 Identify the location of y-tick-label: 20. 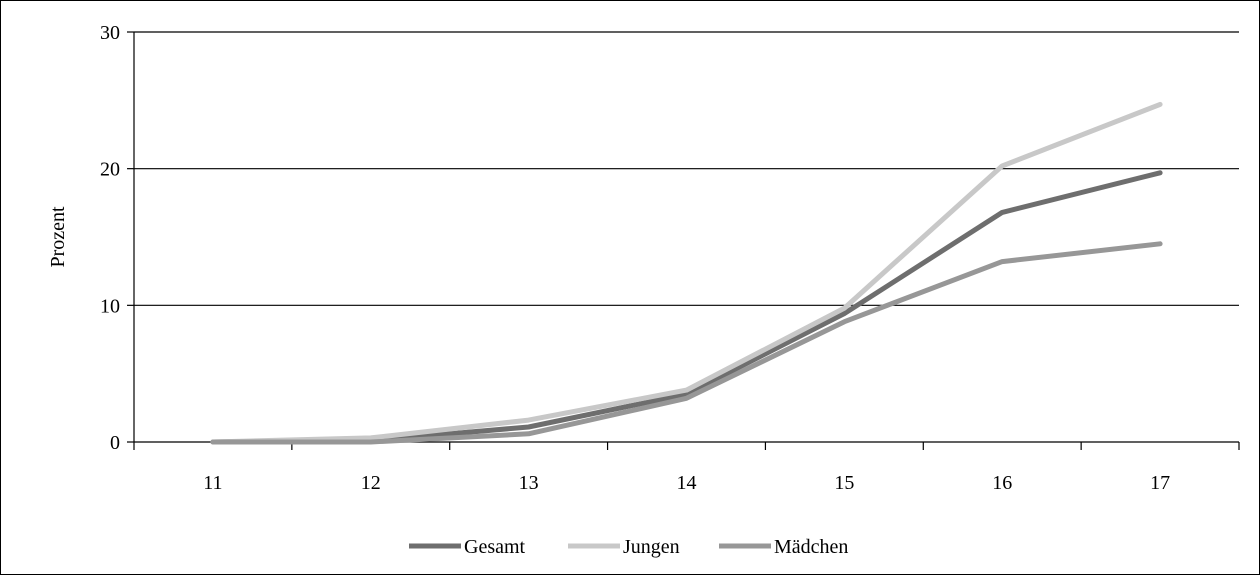
(110, 170).